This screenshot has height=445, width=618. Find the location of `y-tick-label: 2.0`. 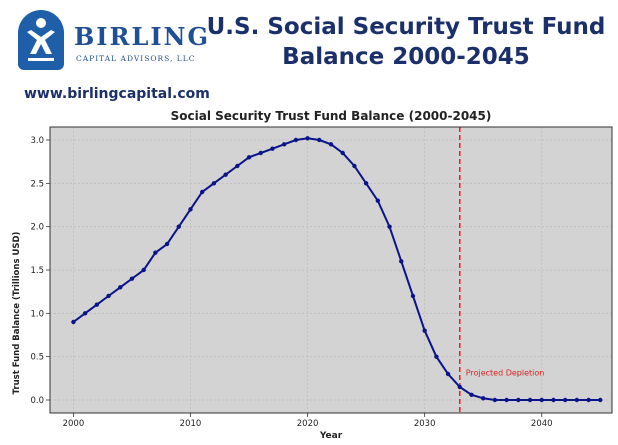

y-tick-label: 2.0 is located at coordinates (37, 228).